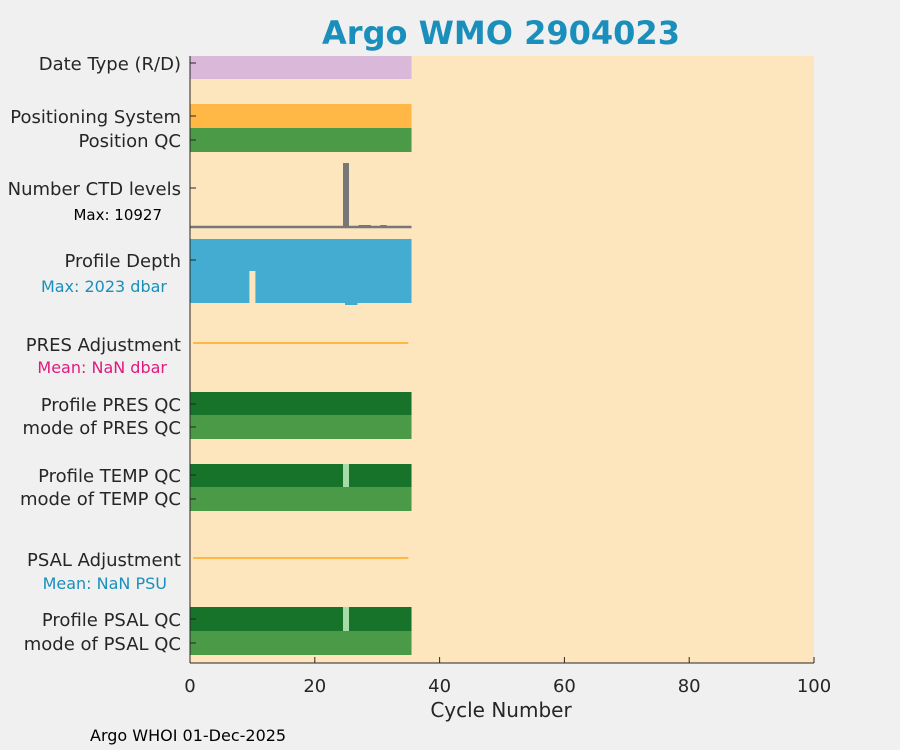  I want to click on label-position-qc: Position QC, so click(129, 141).